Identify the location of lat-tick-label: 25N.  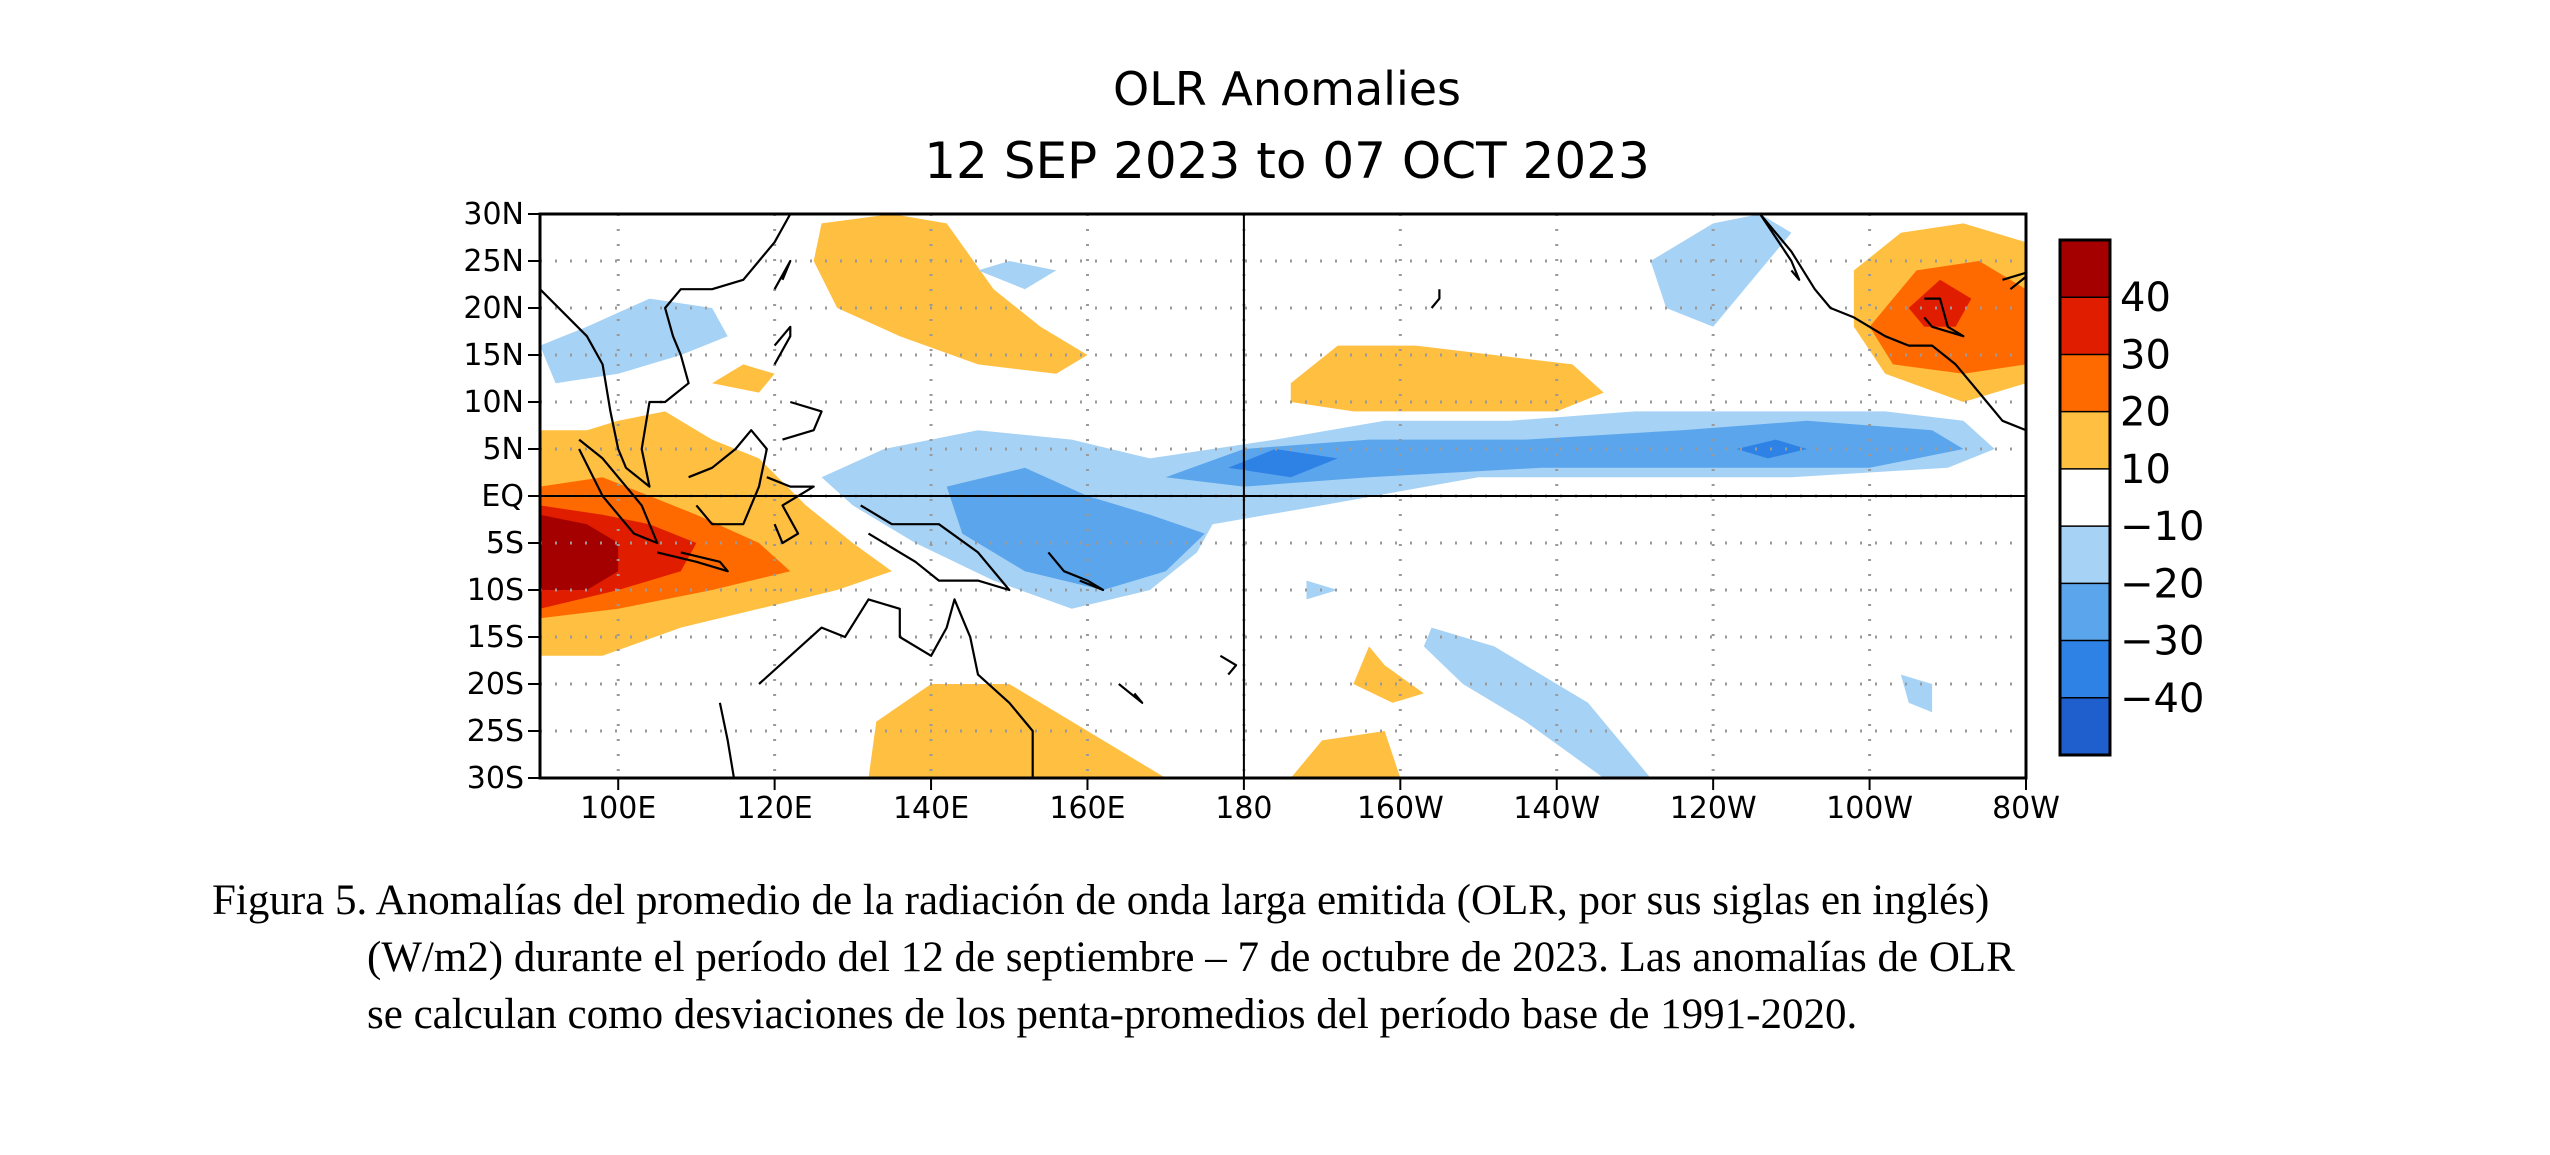
(493, 261).